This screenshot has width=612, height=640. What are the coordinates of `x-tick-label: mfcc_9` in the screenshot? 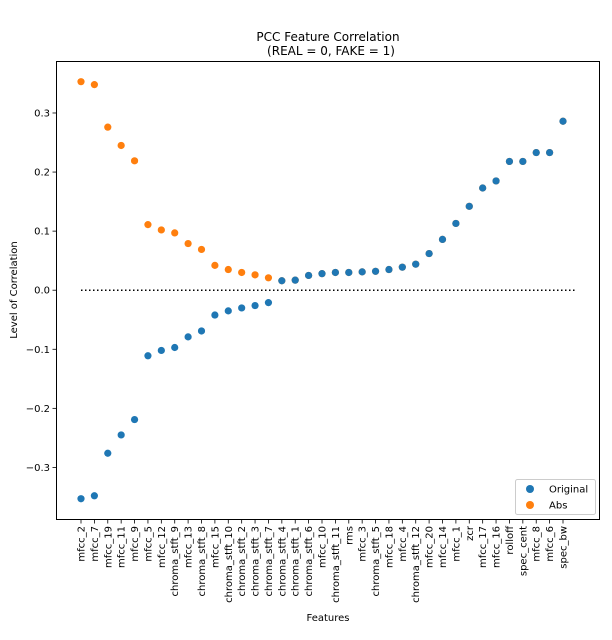 It's located at (135, 544).